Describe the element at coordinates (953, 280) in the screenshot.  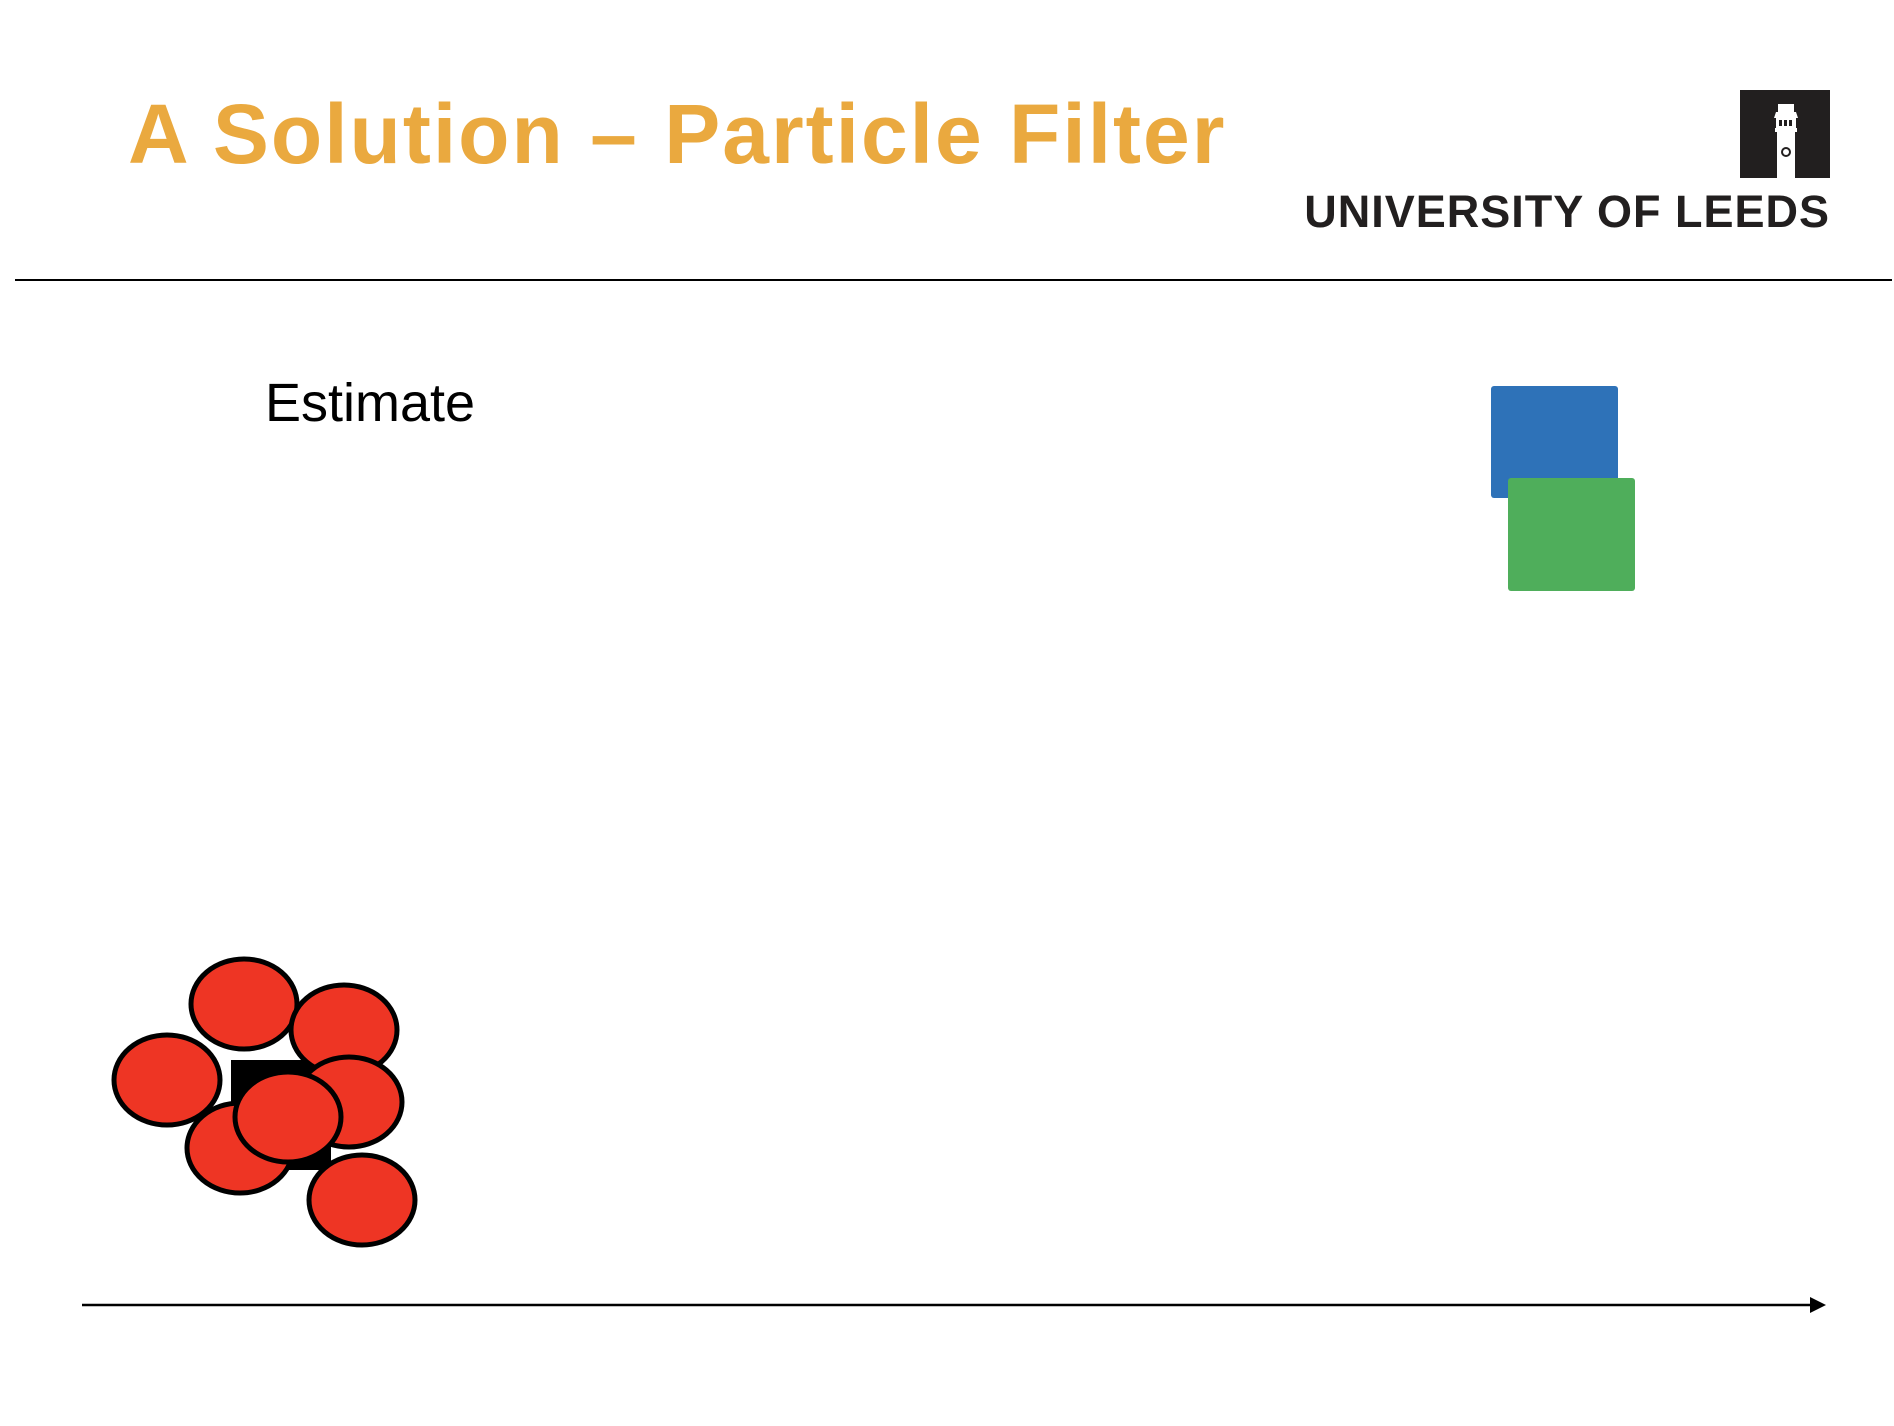
I see `header-divider` at that location.